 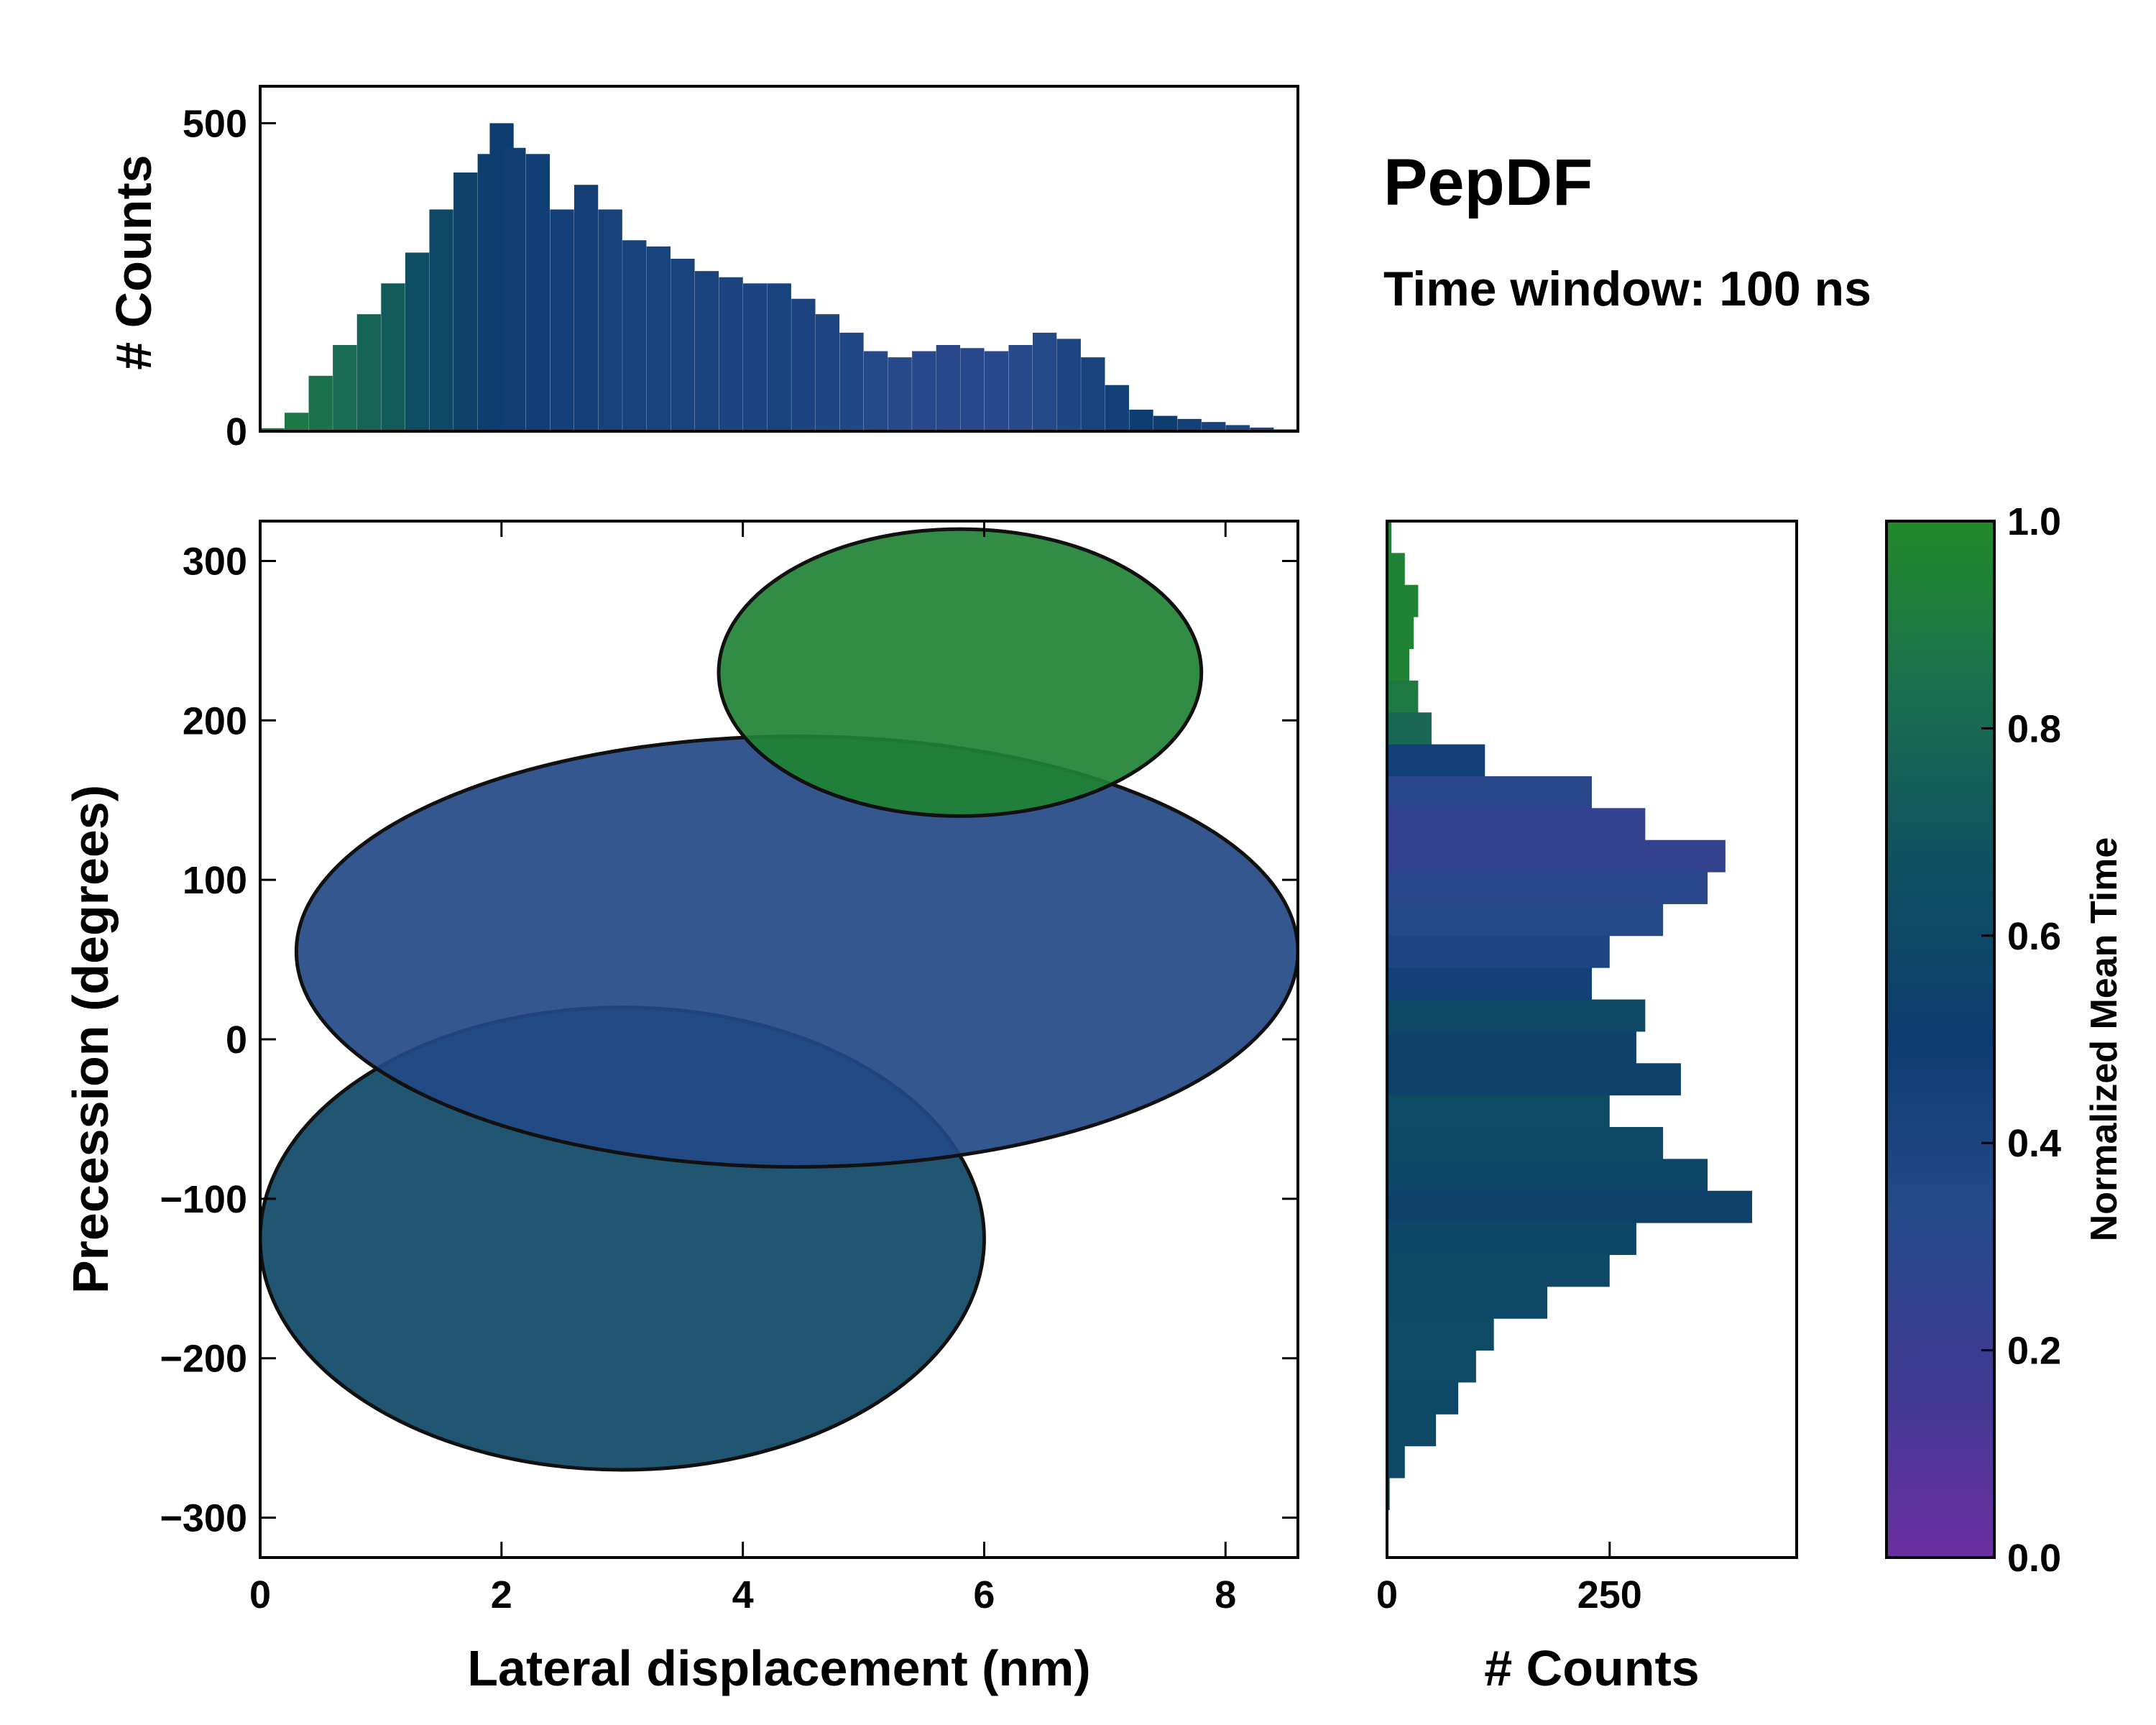 What do you see at coordinates (2034, 521) in the screenshot?
I see `colorbar-tick-label: 1.0` at bounding box center [2034, 521].